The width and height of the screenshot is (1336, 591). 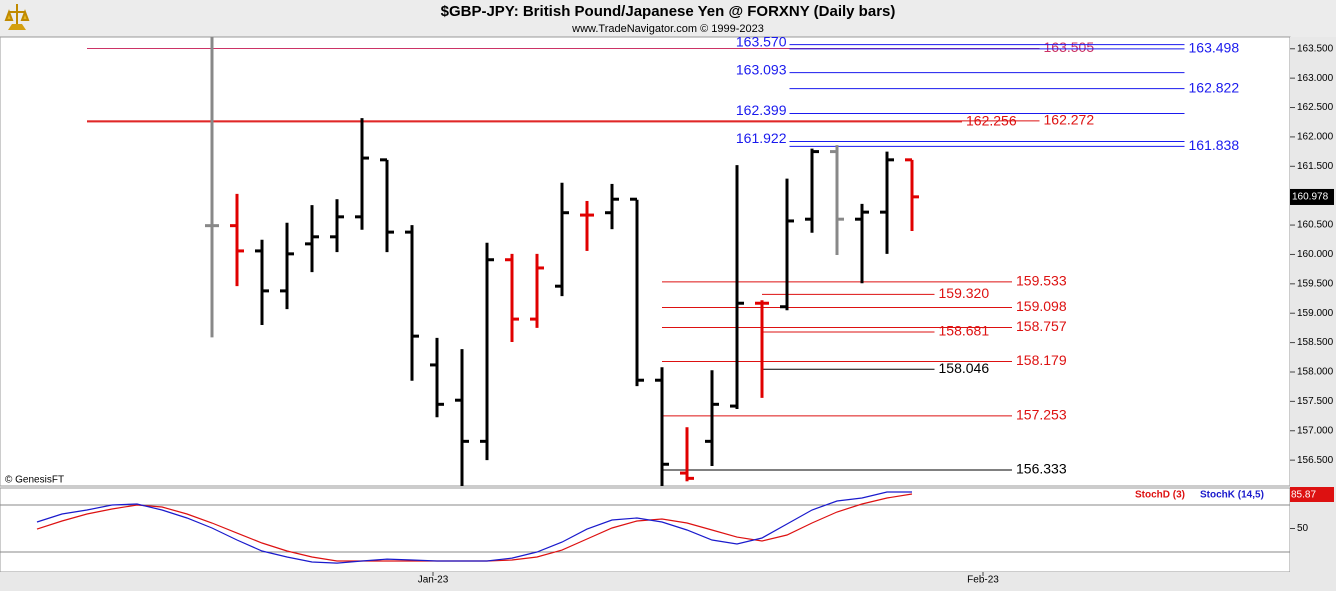 I want to click on y-tick-label: 158.000, so click(x=1315, y=372).